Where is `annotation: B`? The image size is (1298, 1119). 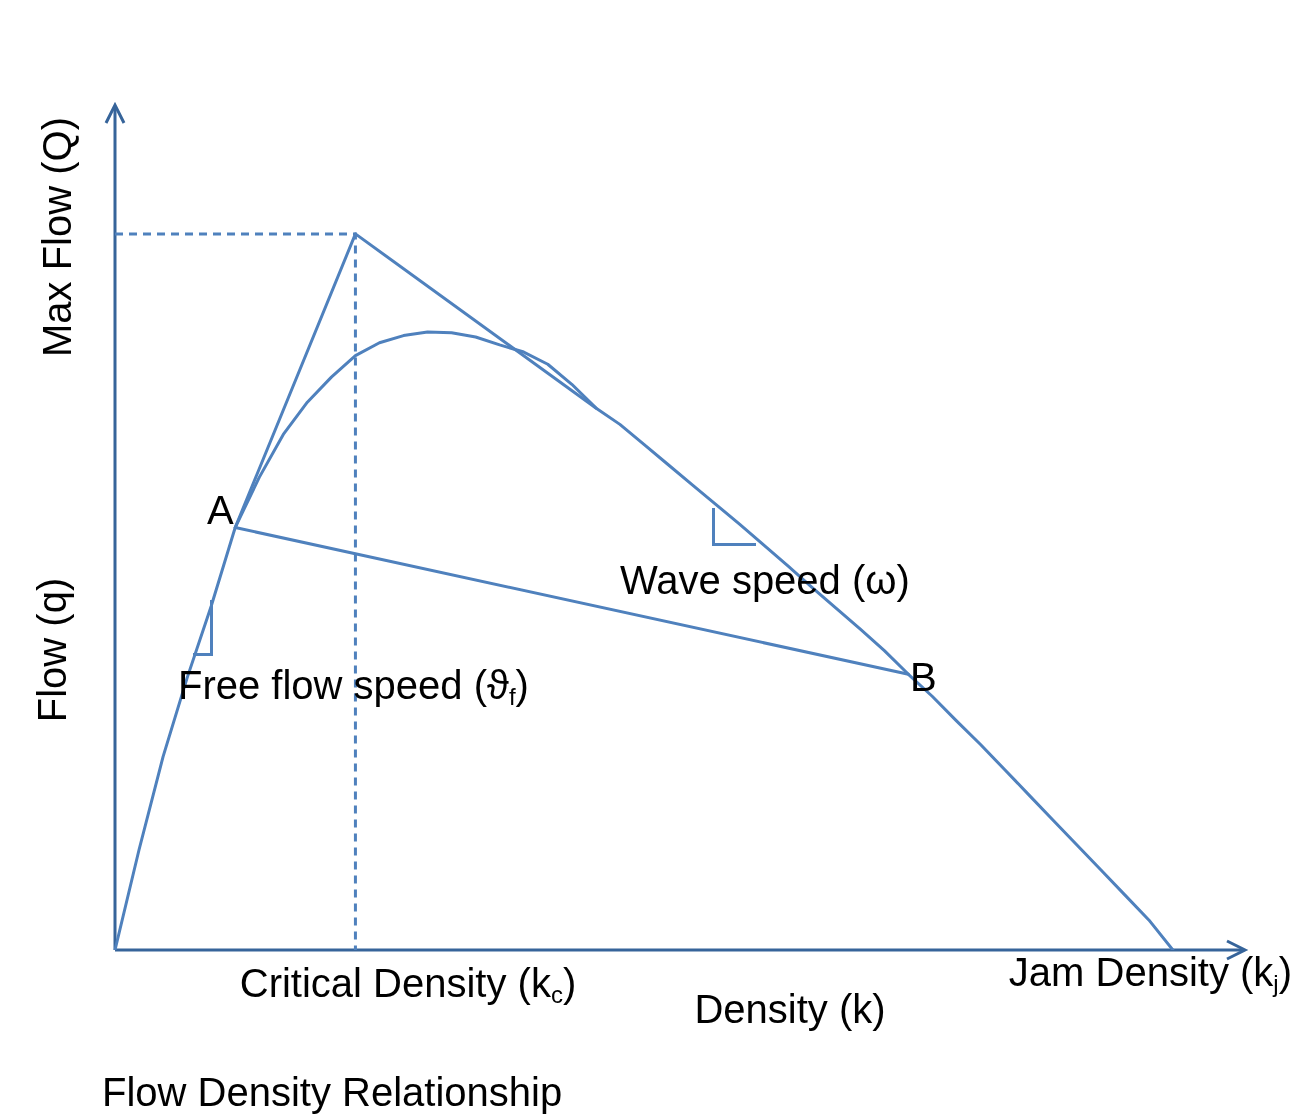
annotation: B is located at coordinates (923, 677).